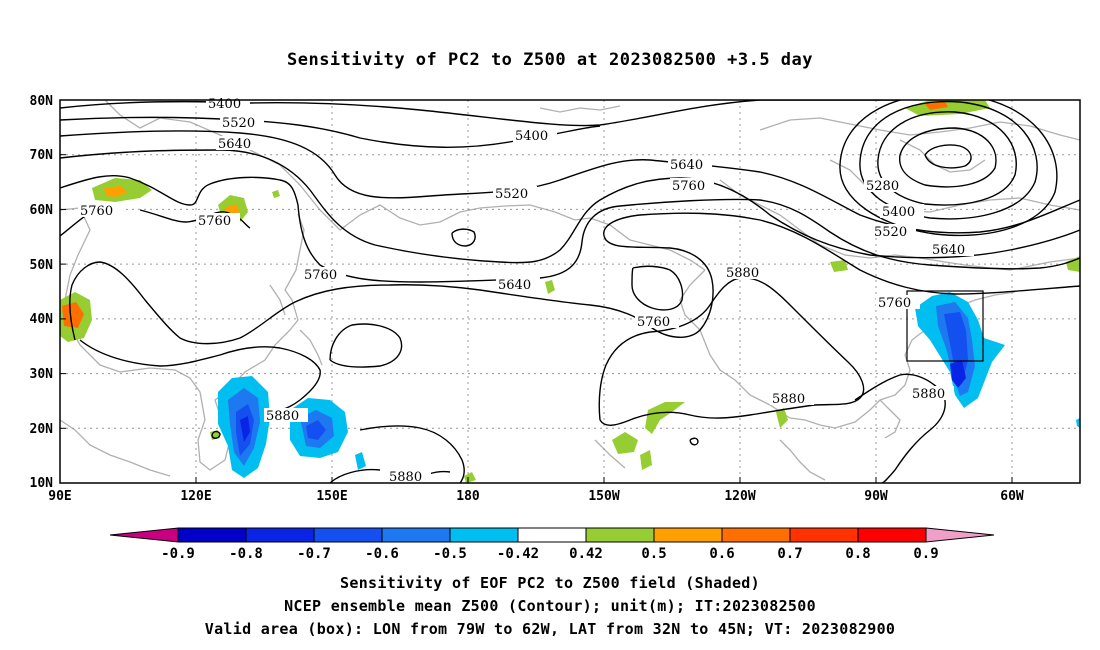  Describe the element at coordinates (42, 429) in the screenshot. I see `lat-label: 20N` at that location.